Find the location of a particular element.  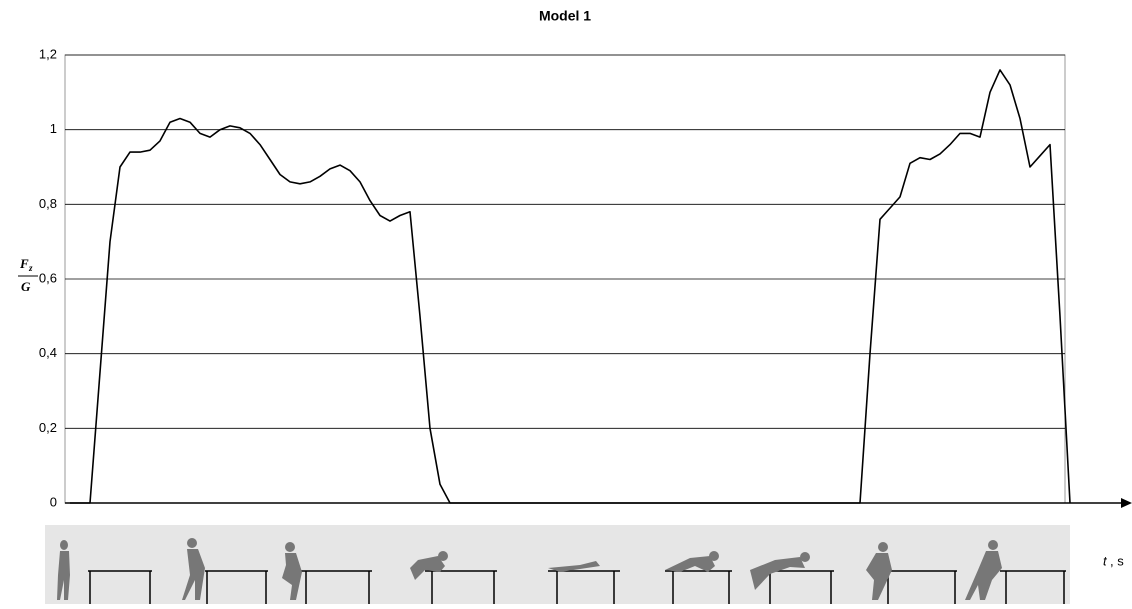

x-axis-arrow is located at coordinates (1126, 503).